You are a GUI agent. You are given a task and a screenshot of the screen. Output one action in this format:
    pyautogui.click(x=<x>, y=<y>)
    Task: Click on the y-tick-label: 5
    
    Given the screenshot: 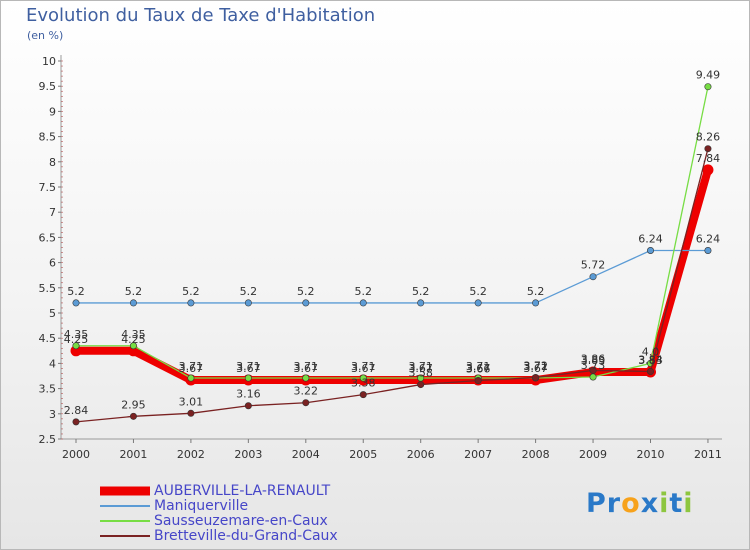 What is the action you would take?
    pyautogui.click(x=52, y=313)
    